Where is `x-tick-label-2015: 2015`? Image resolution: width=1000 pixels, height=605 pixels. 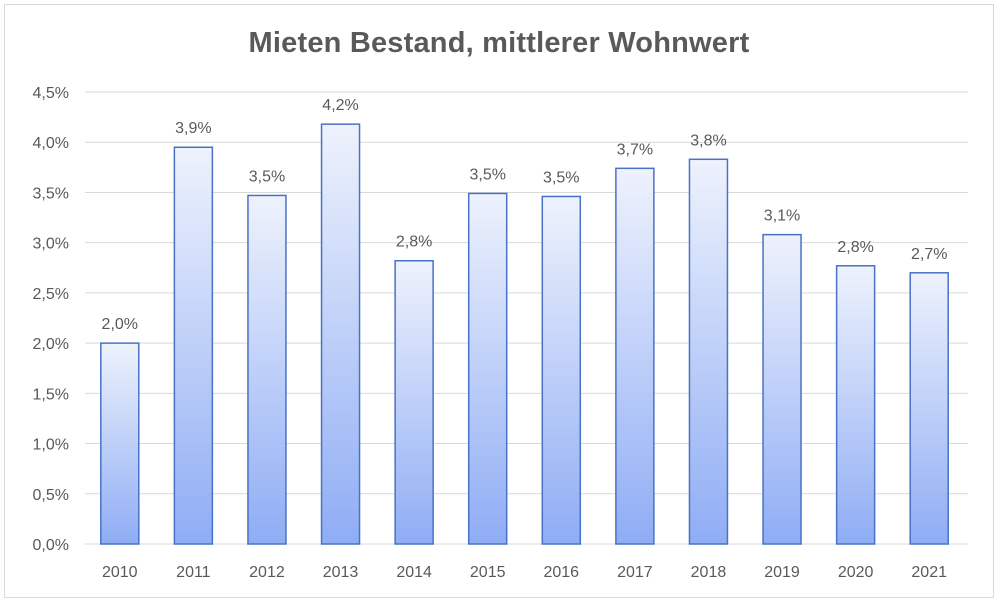 x-tick-label-2015: 2015 is located at coordinates (488, 572).